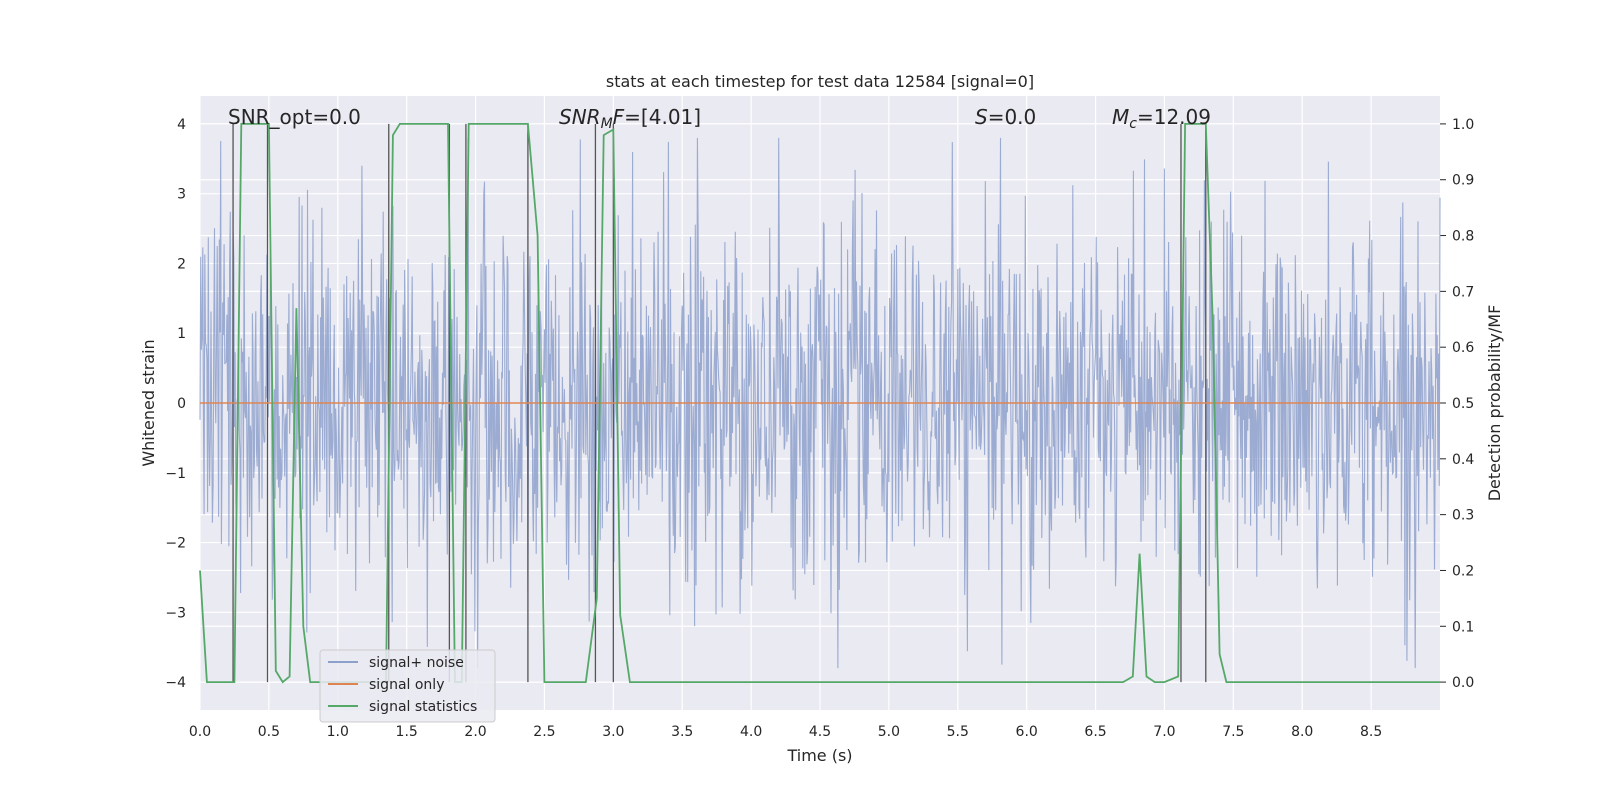 The image size is (1600, 800). What do you see at coordinates (682, 732) in the screenshot?
I see `x-tick-label: 3.5` at bounding box center [682, 732].